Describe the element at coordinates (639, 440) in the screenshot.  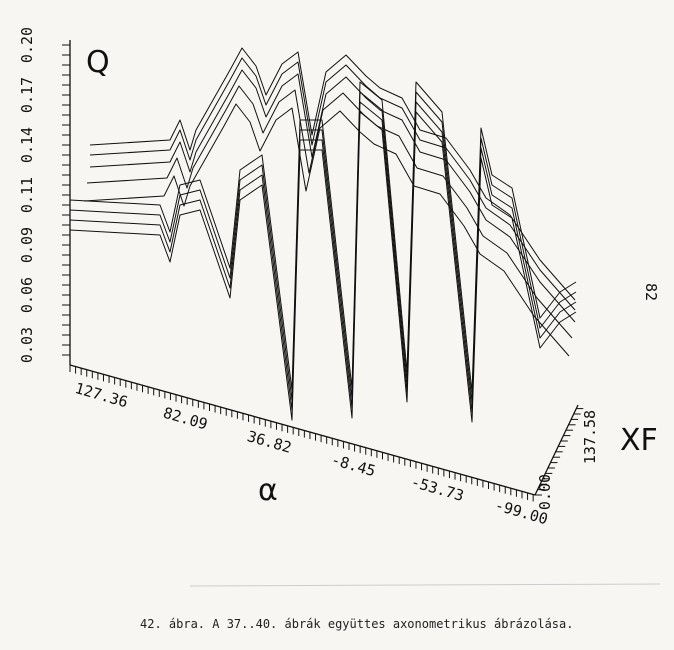
I see `y-axis-label: XF` at that location.